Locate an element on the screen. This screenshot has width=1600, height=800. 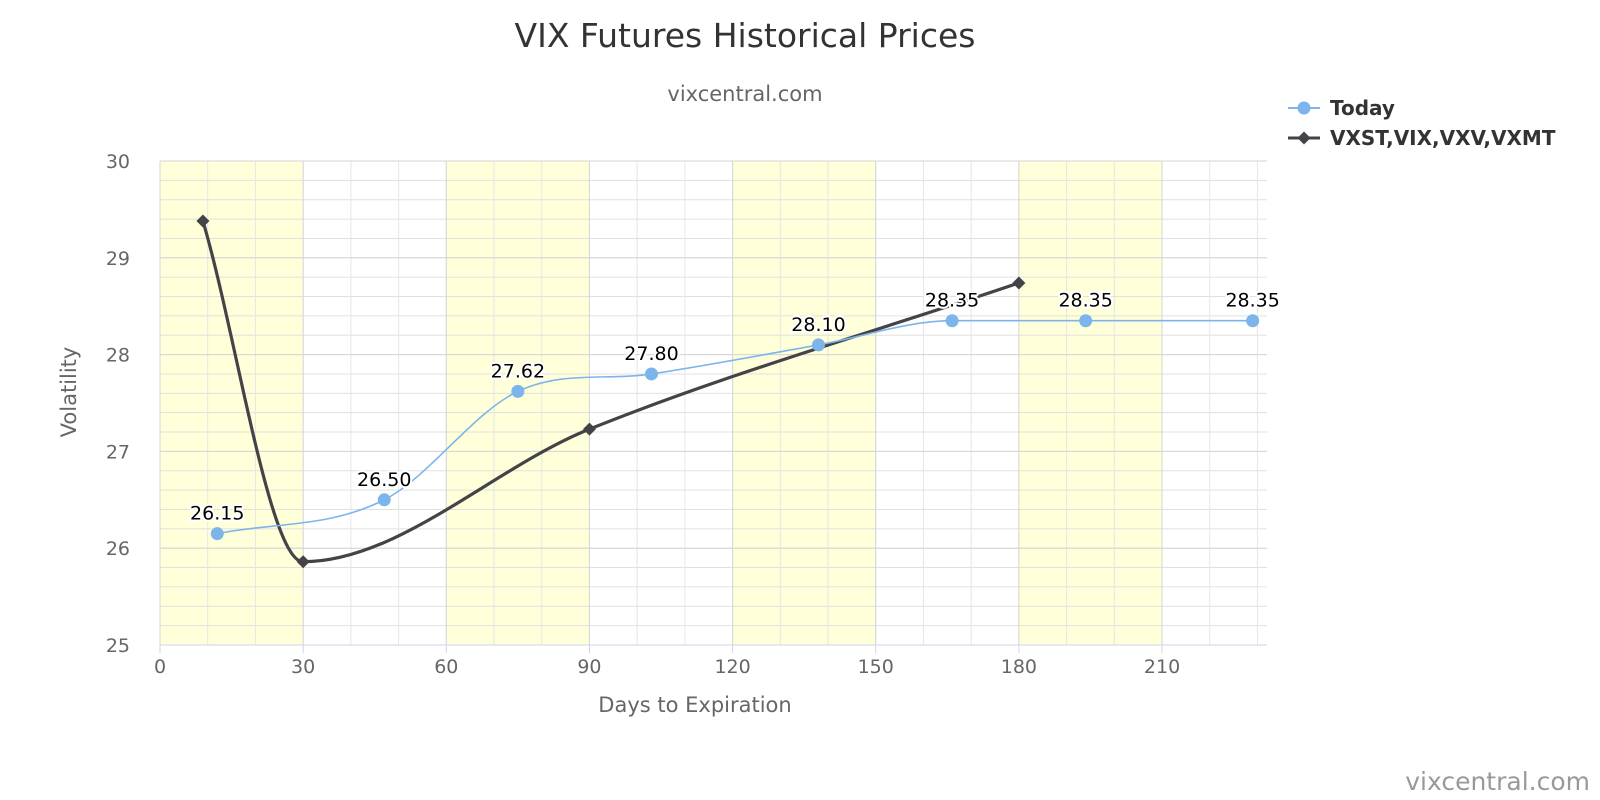
chart-title: VIX Futures Historical Prices is located at coordinates (745, 35).